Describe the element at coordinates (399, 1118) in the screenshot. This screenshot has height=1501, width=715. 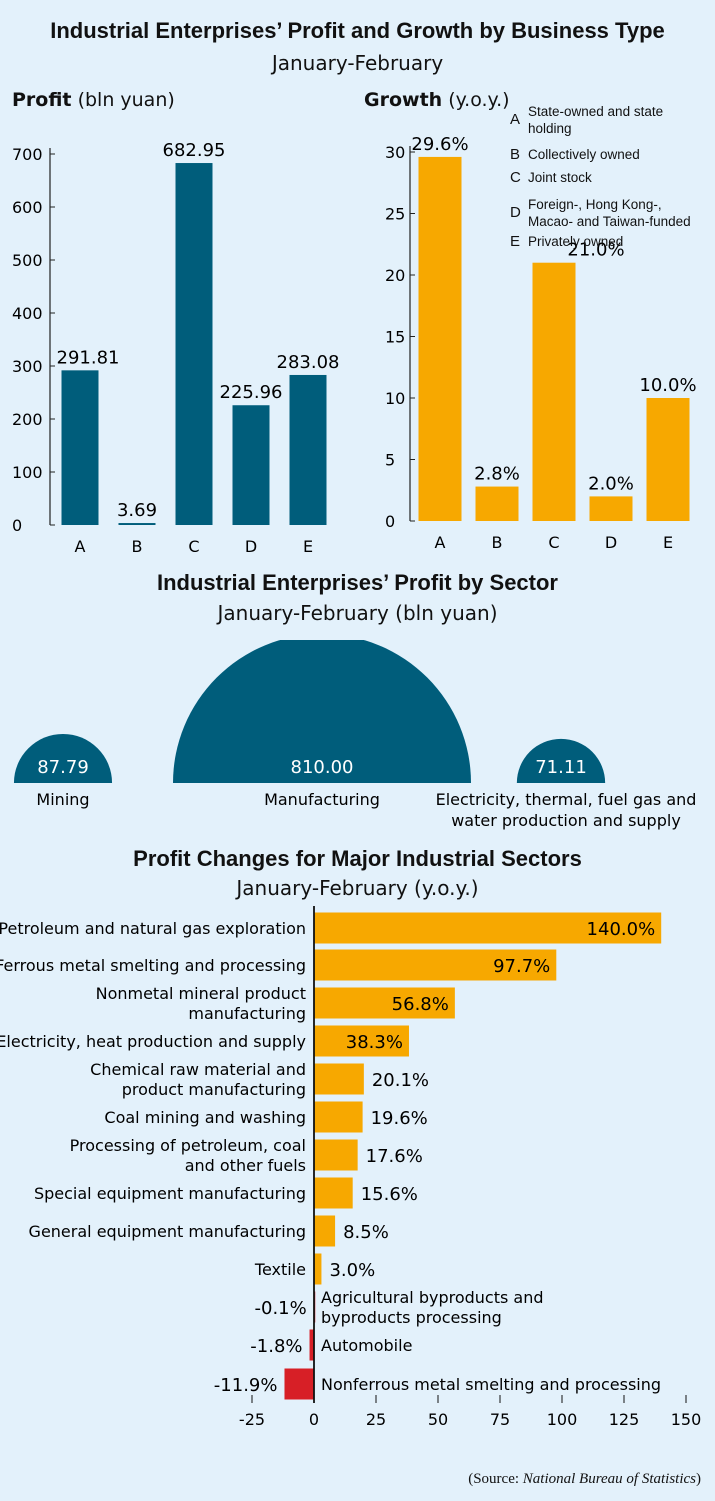
I see `change-value-label: 19.6%` at that location.